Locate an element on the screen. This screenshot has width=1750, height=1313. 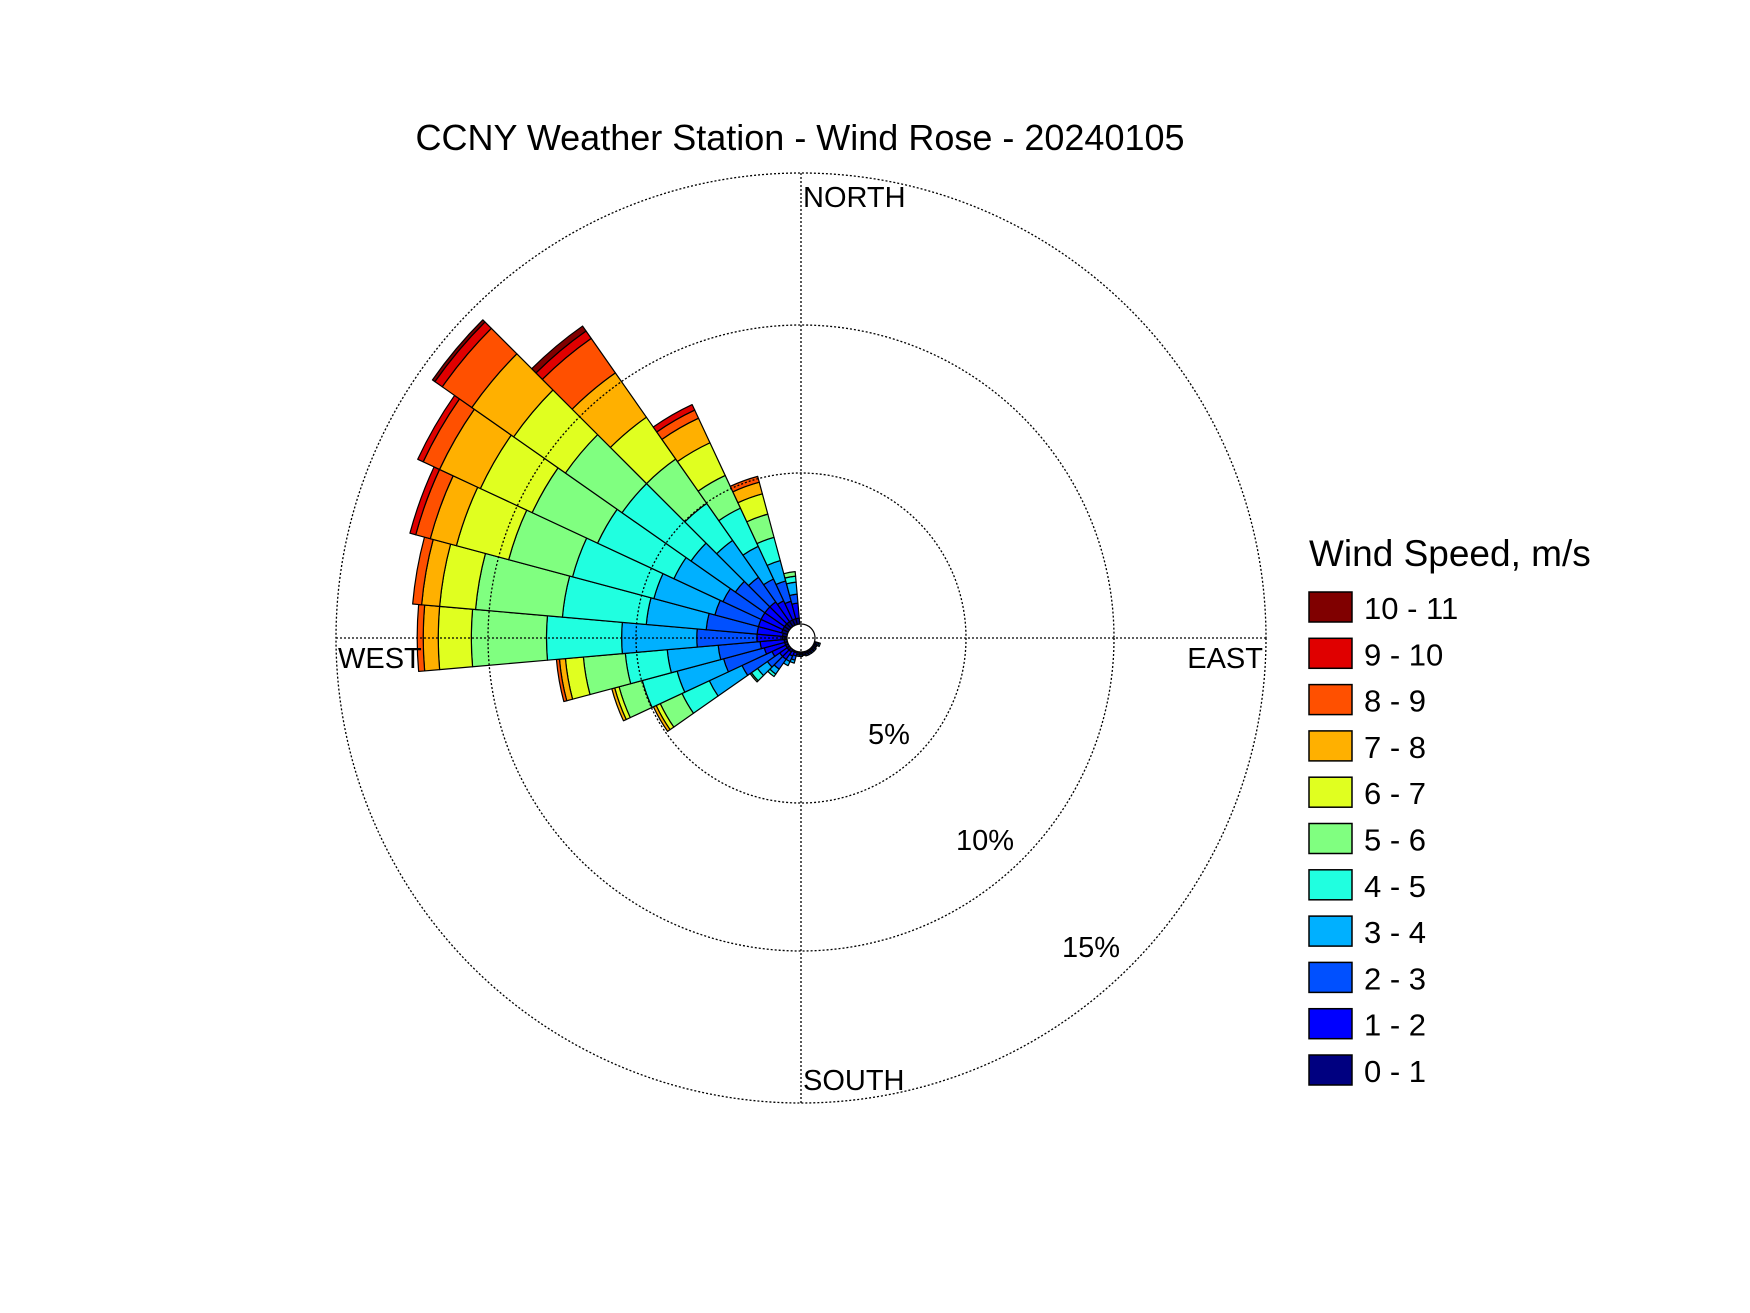
ring-label-5: 5% is located at coordinates (889, 735).